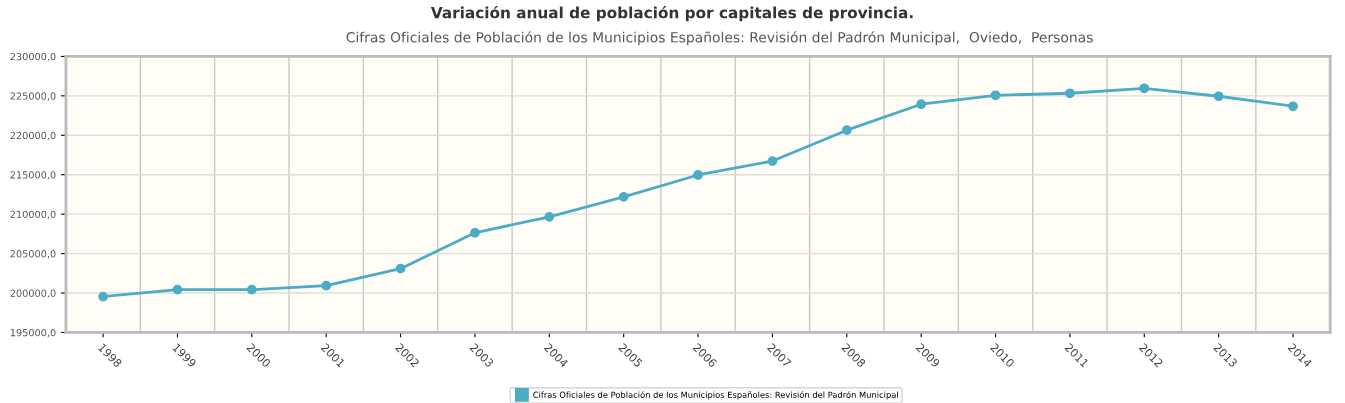  Describe the element at coordinates (33, 293) in the screenshot. I see `y-tick-label: 200000,0` at that location.